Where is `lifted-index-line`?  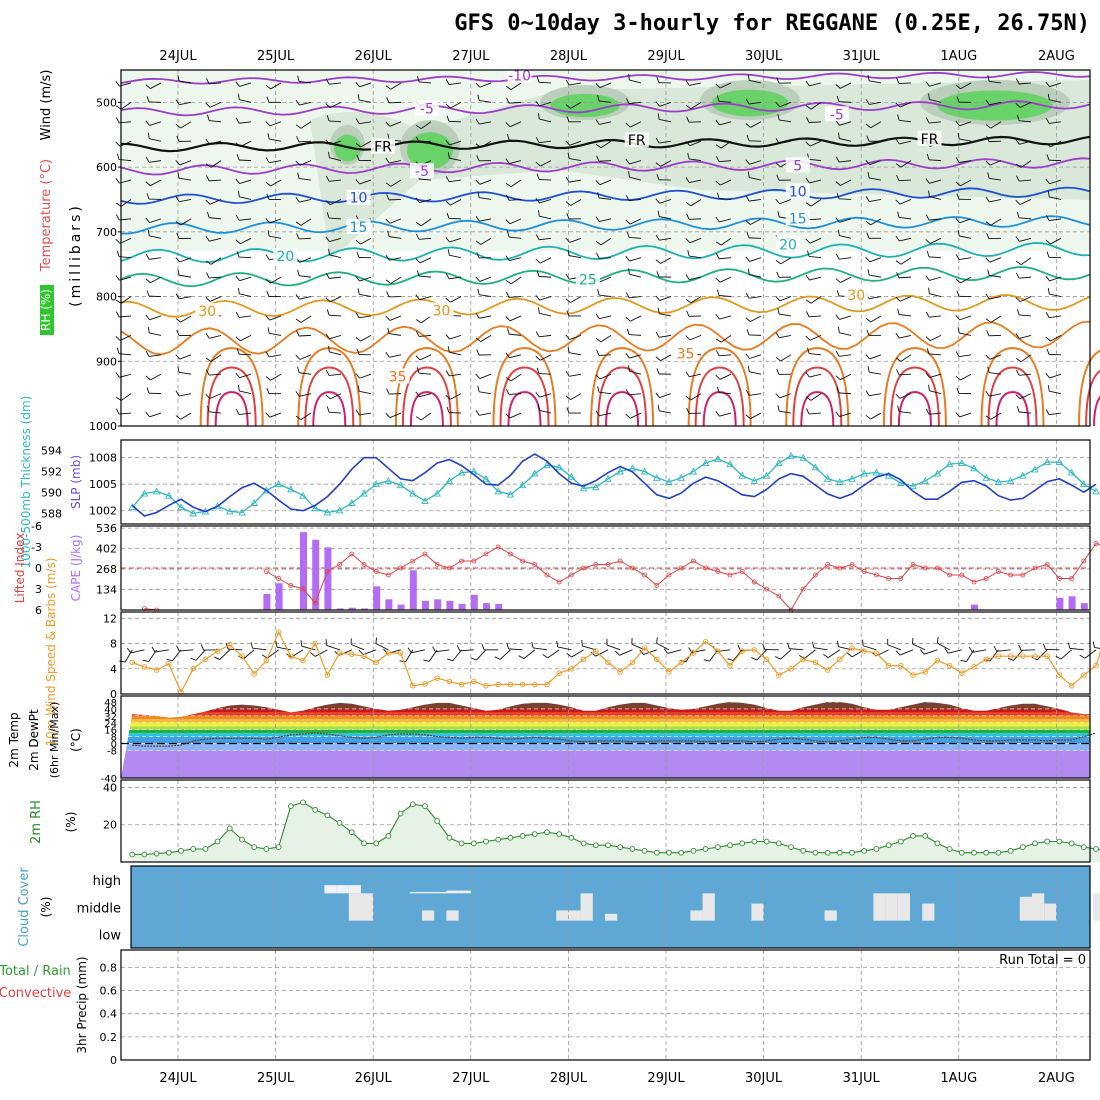
lifted-index-line is located at coordinates (683, 576).